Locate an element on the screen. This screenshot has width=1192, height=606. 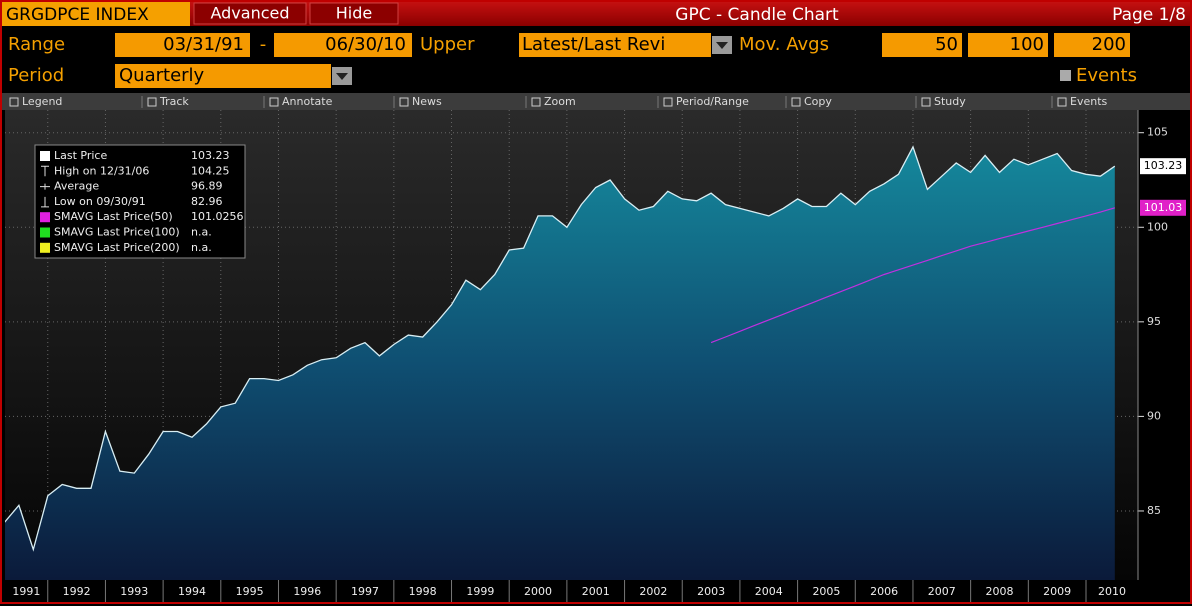
toolbar-button: Track is located at coordinates (174, 101).